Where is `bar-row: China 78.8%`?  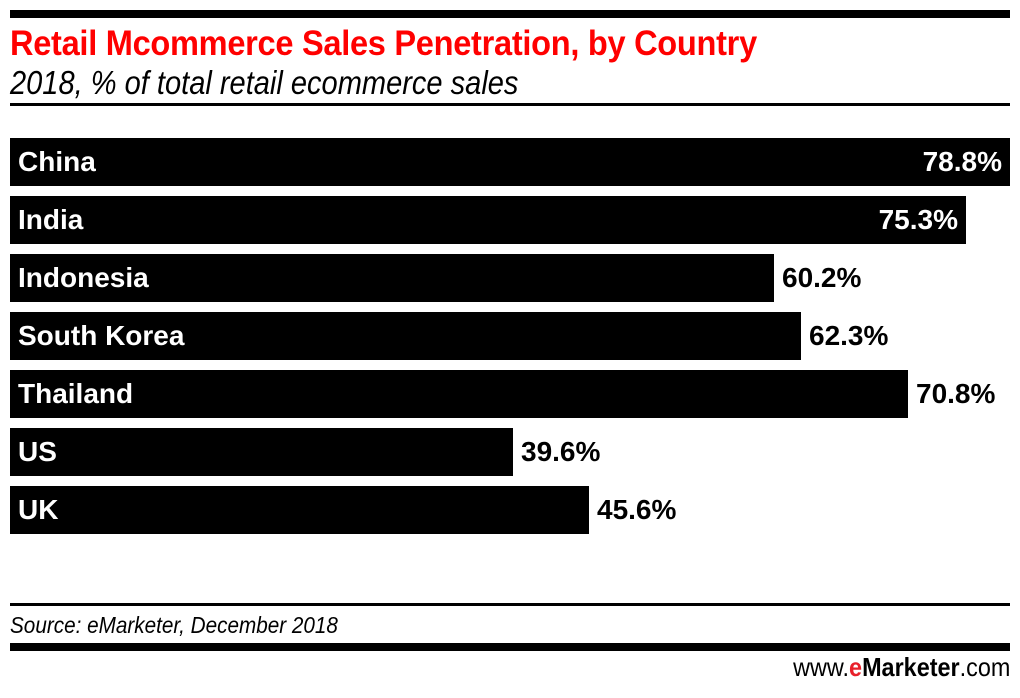 bar-row: China 78.8% is located at coordinates (510, 162).